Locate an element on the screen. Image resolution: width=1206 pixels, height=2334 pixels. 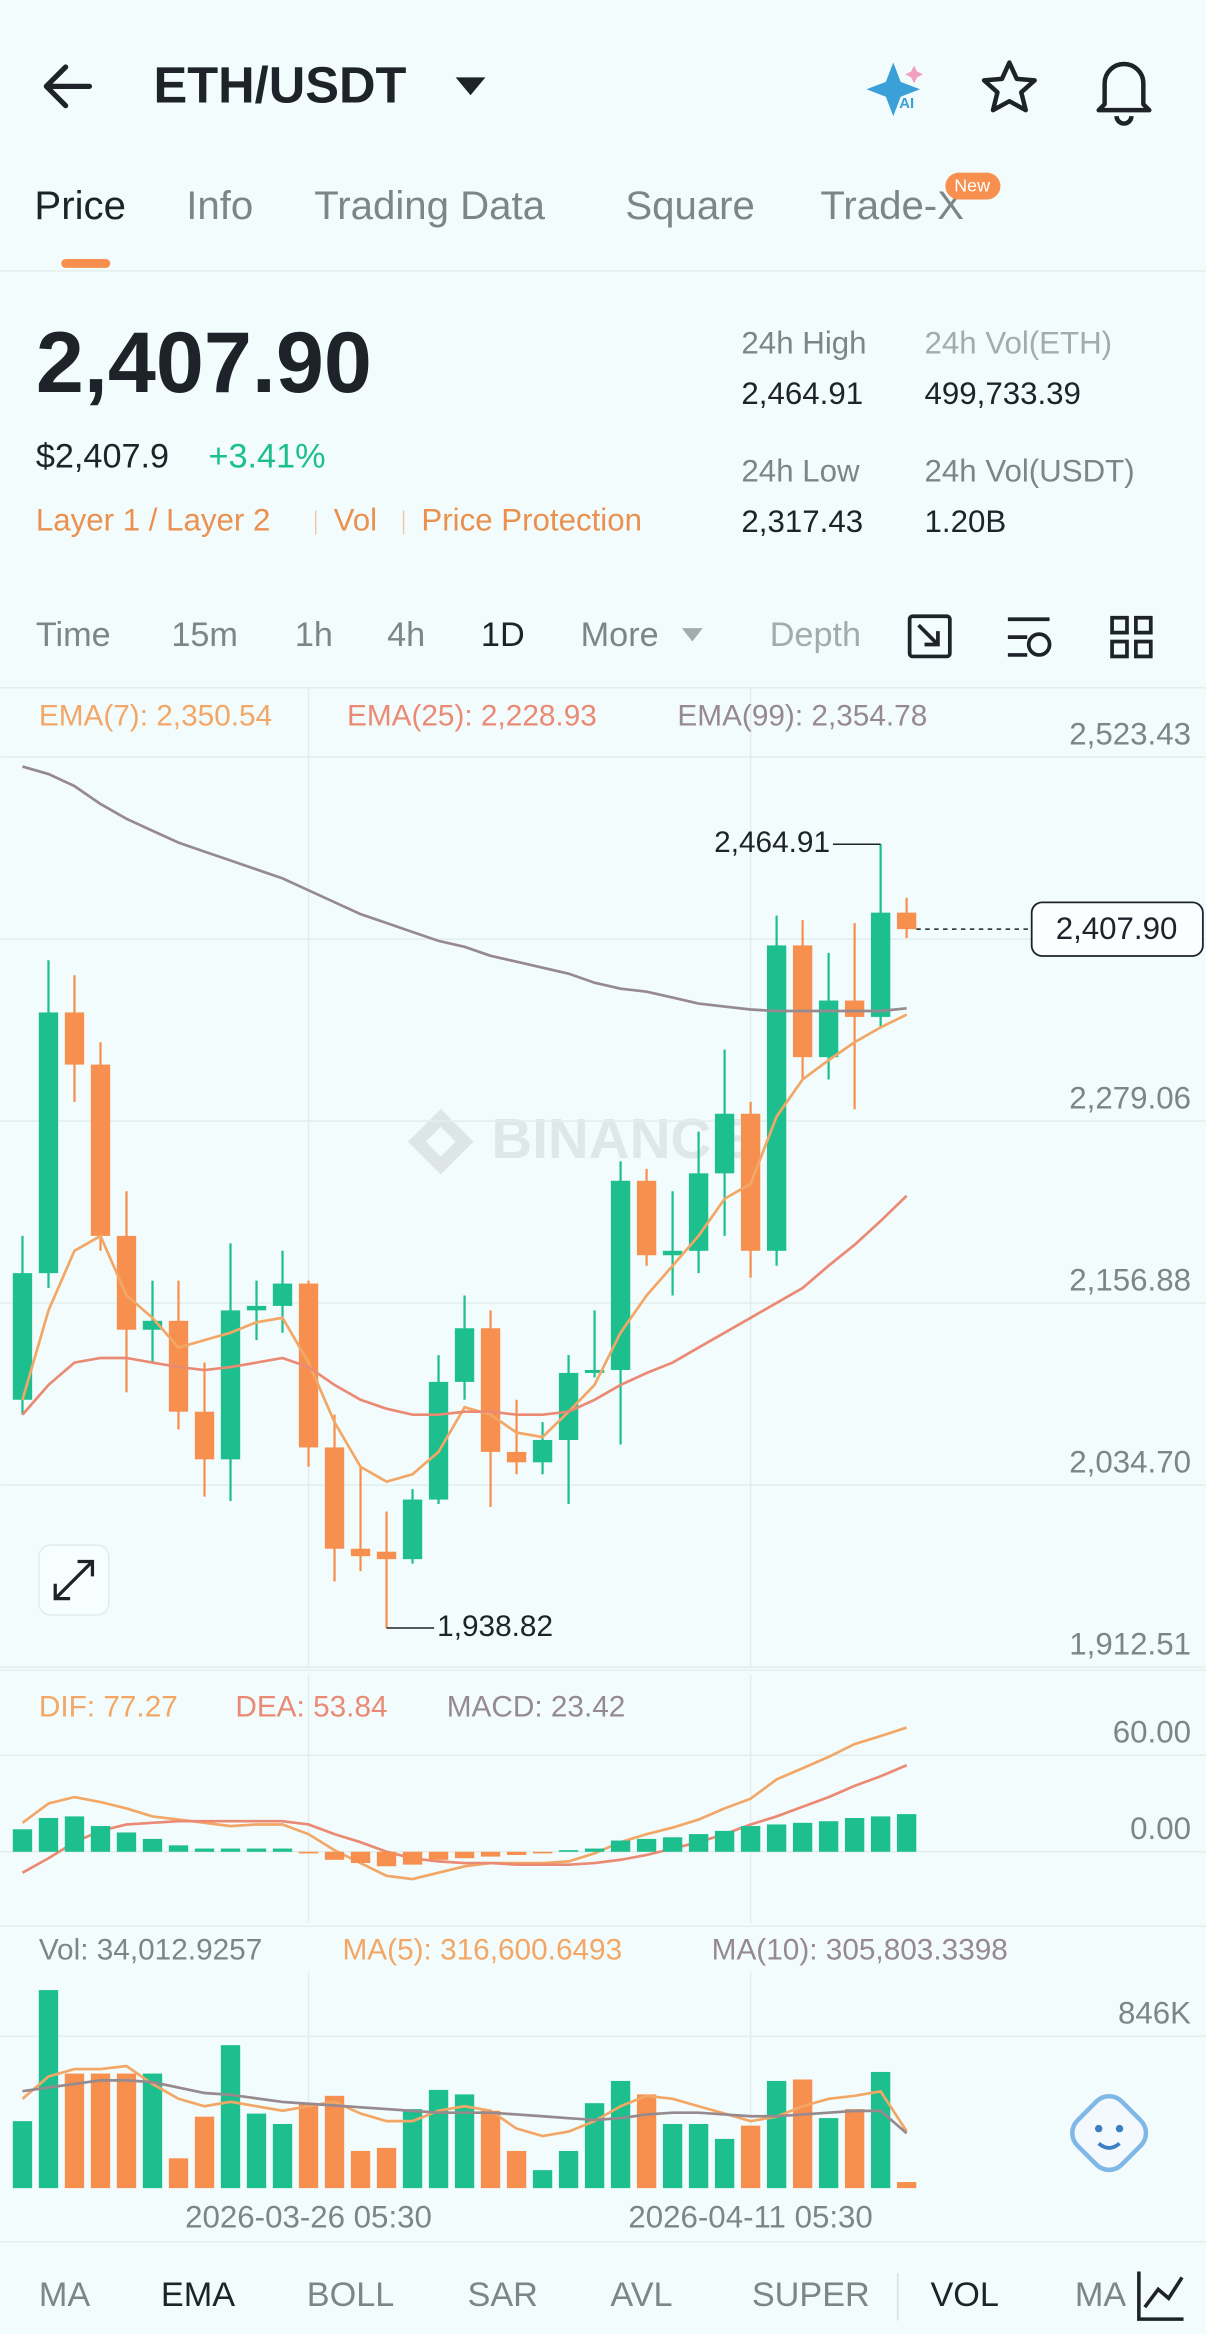
last-price: 2,407.90 is located at coordinates (204, 363).